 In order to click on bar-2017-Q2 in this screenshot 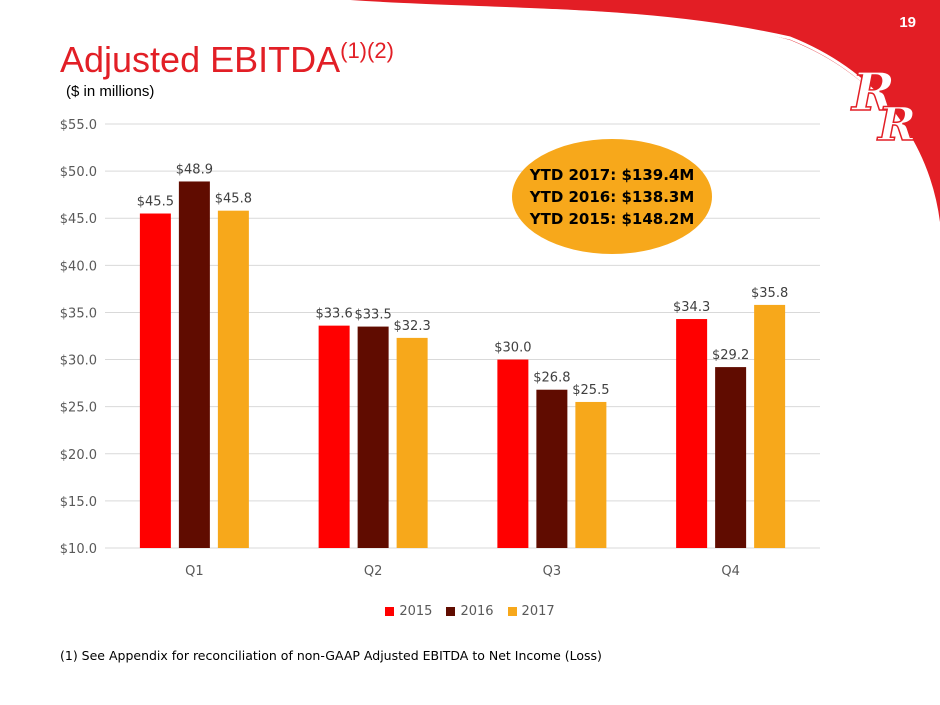, I will do `click(412, 442)`.